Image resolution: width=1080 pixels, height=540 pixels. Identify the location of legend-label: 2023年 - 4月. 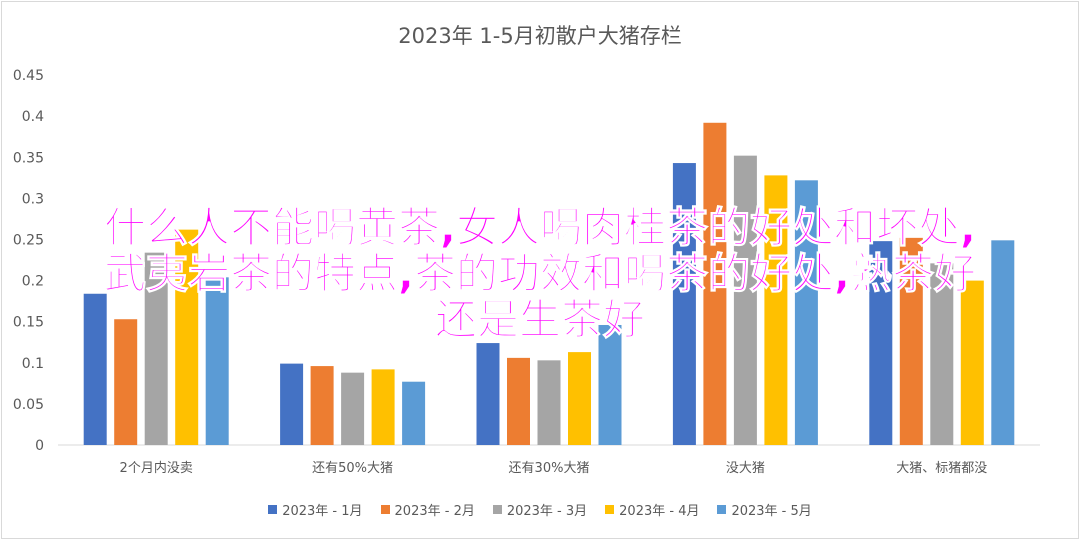
(659, 511).